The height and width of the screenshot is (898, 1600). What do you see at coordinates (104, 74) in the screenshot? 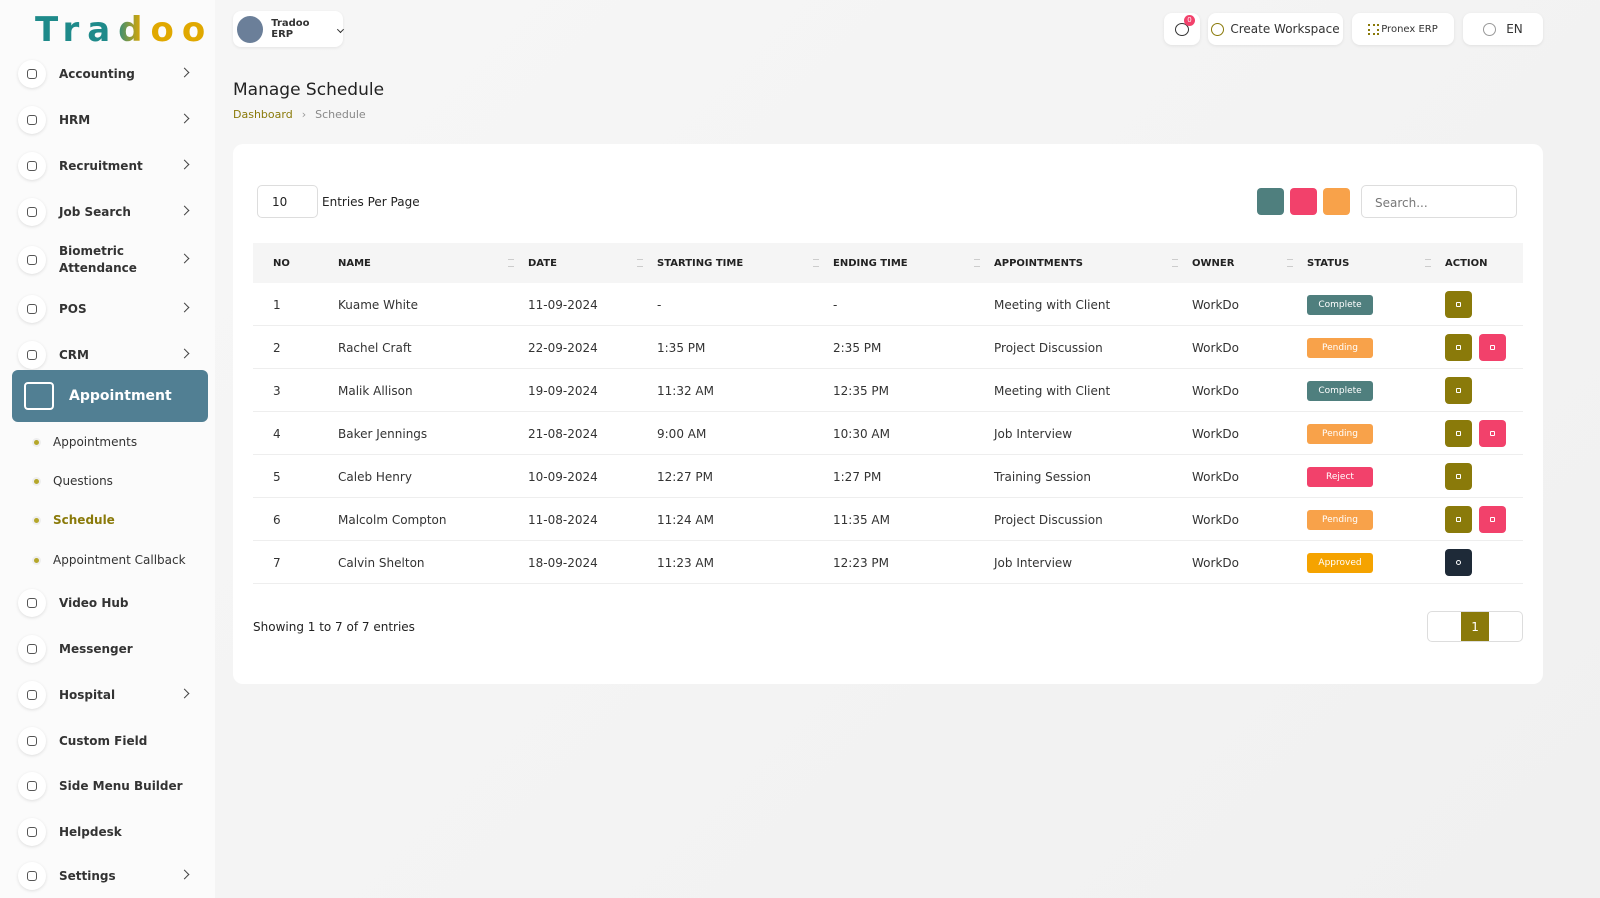
I see `nav-item: Accounting` at bounding box center [104, 74].